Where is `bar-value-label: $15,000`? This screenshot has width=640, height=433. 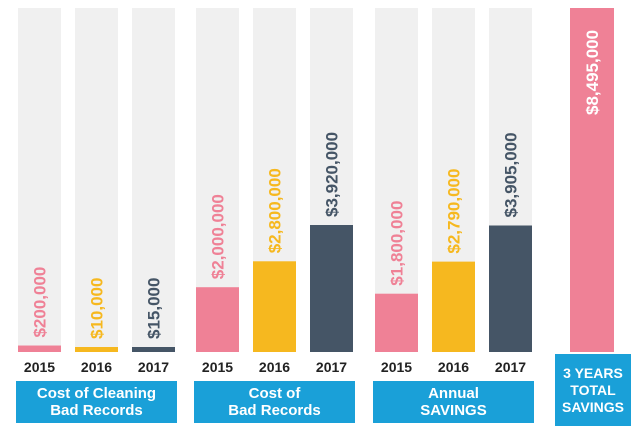 bar-value-label: $15,000 is located at coordinates (154, 308).